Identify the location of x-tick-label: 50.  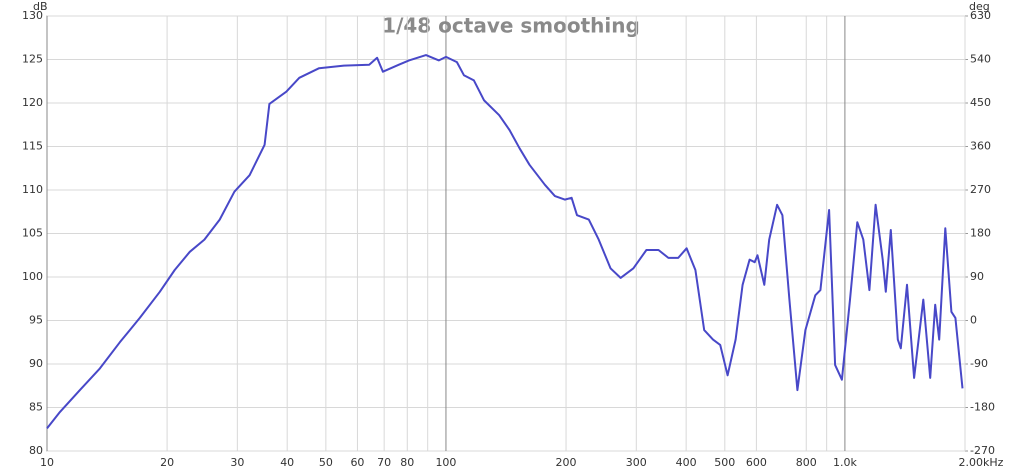
(326, 462).